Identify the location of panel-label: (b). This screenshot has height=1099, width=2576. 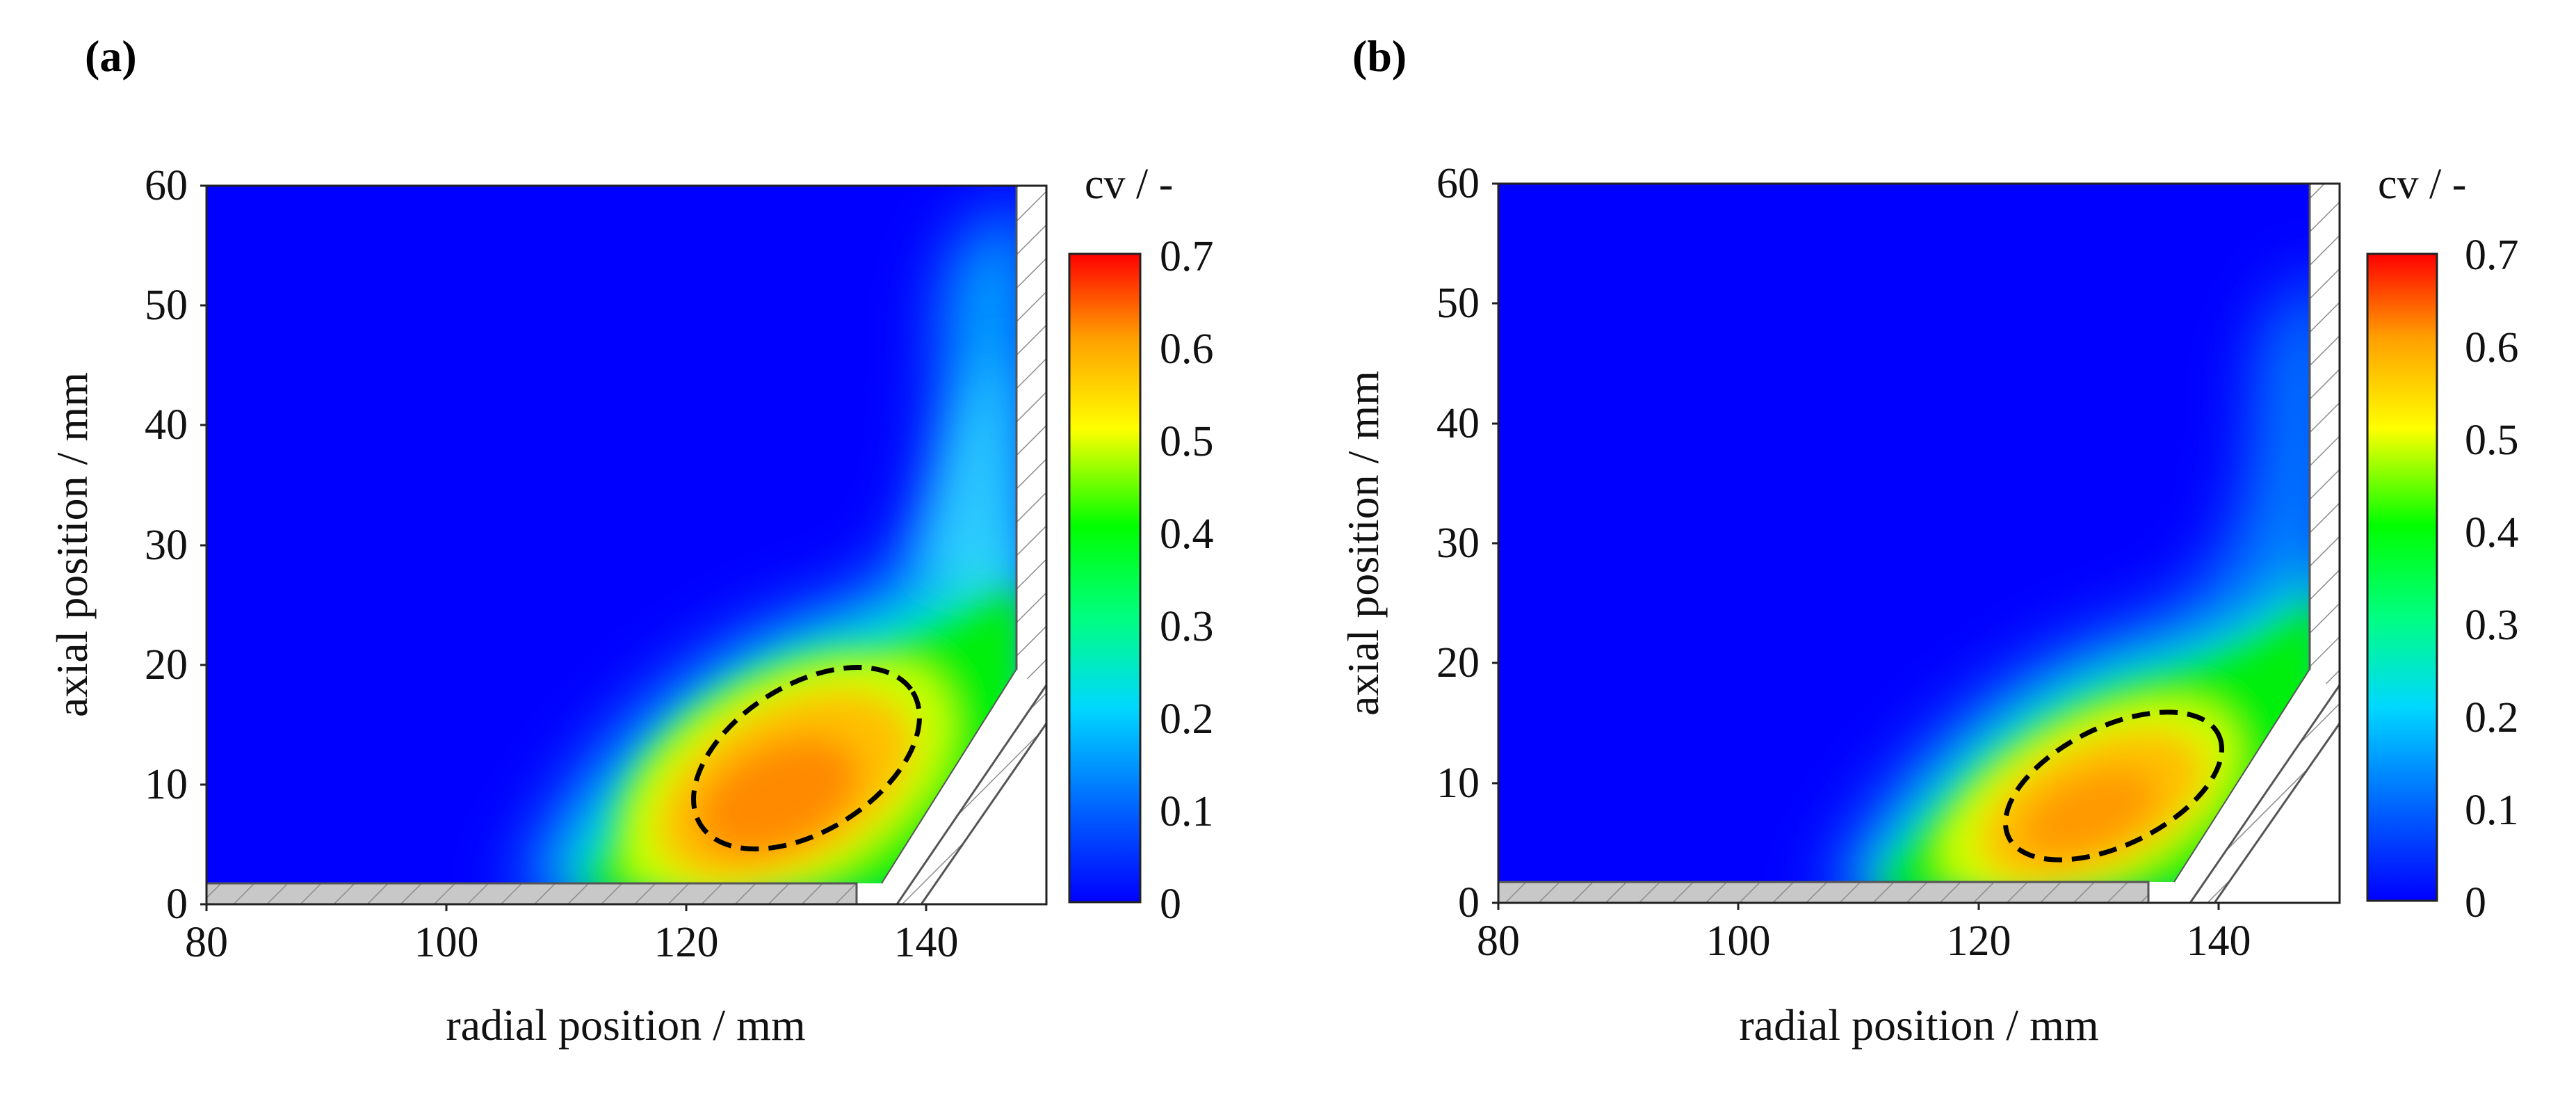
(1379, 56).